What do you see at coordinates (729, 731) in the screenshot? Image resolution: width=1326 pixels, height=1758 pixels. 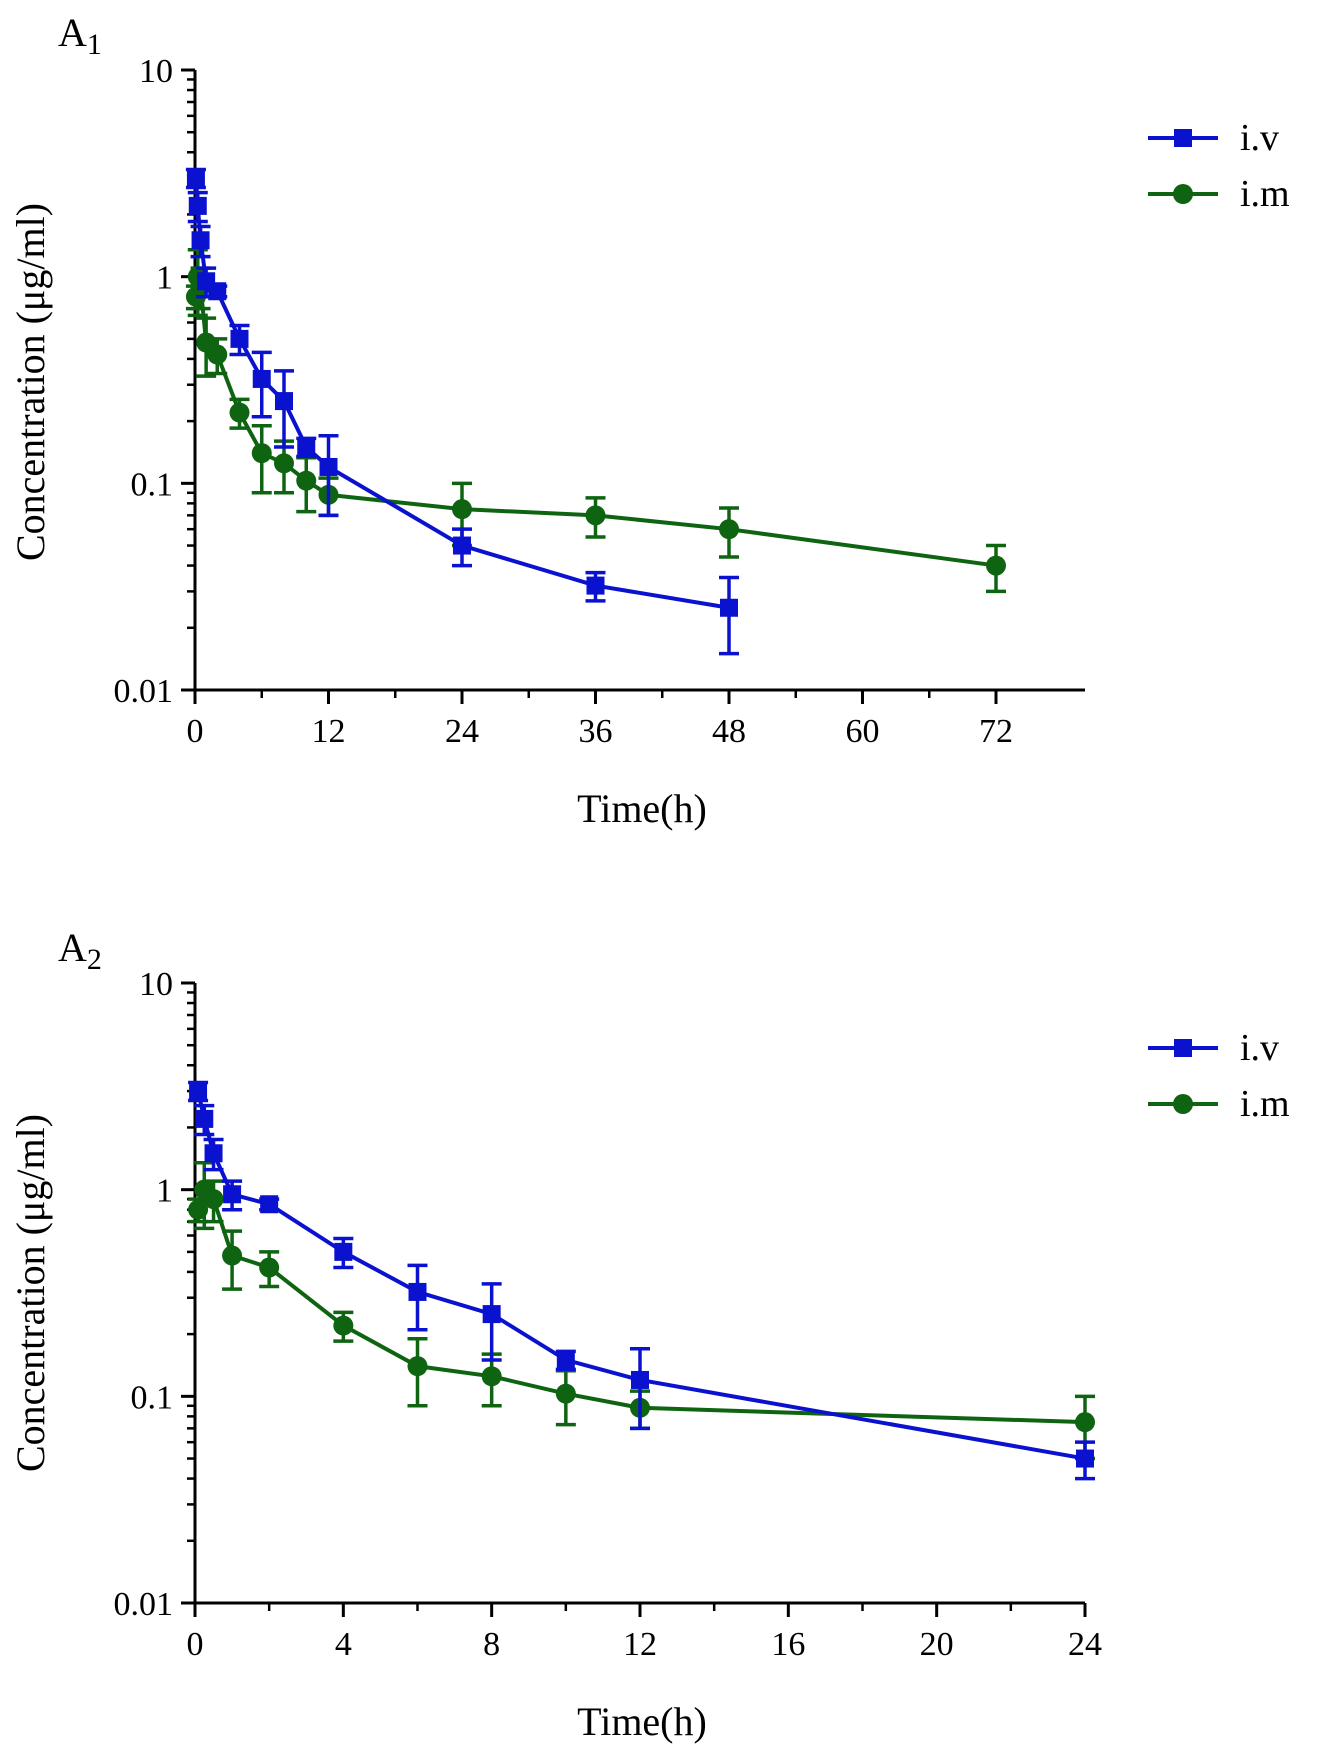 I see `x-tick-label: 48` at bounding box center [729, 731].